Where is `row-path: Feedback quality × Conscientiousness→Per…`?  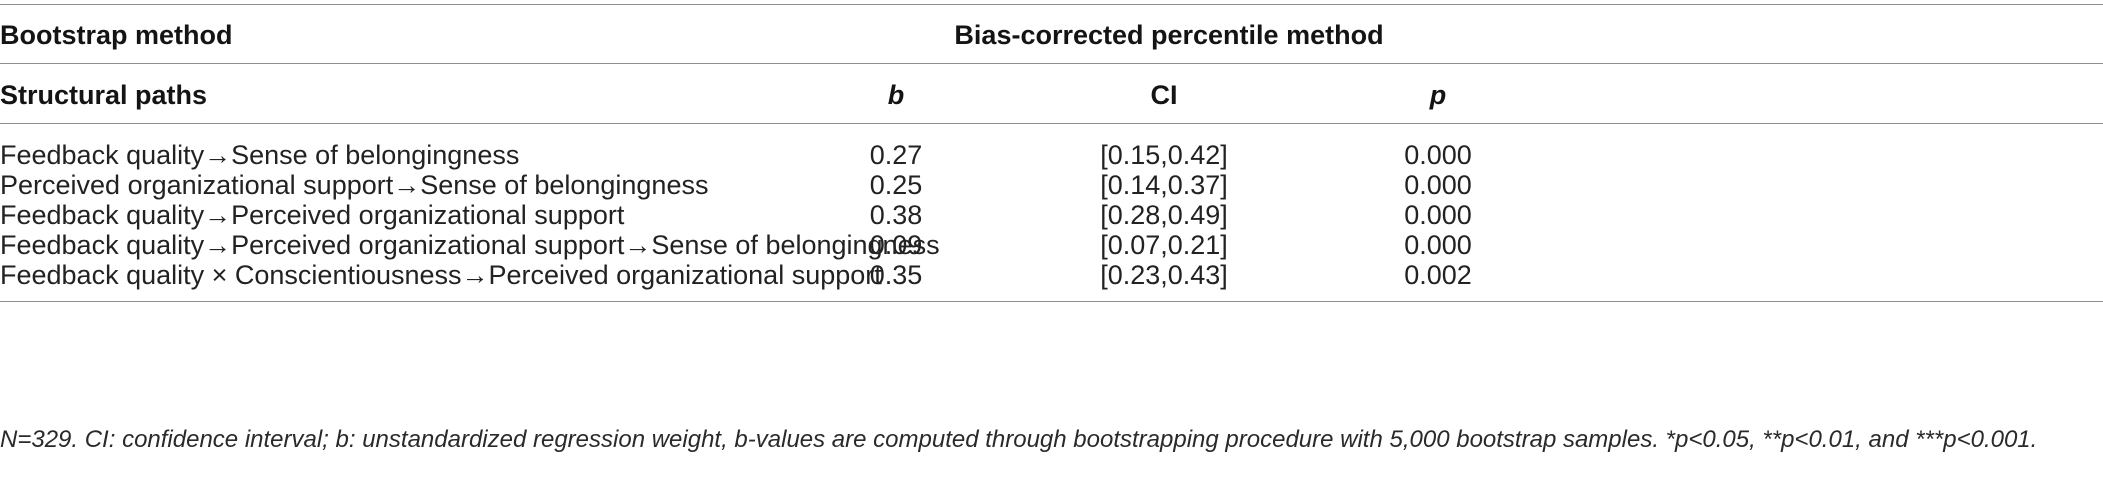 row-path: Feedback quality × Conscientiousness→Per… is located at coordinates (441, 275).